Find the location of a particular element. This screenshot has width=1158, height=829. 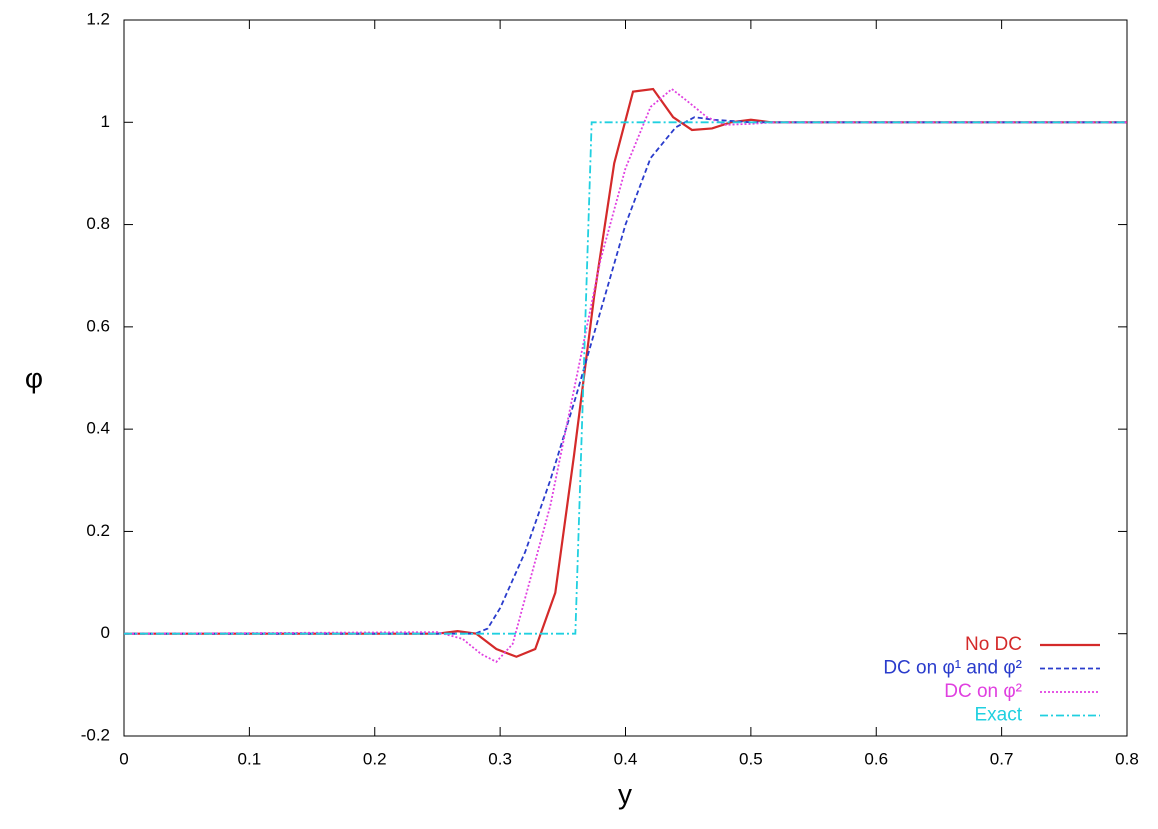

x-tick-label: 0.1 is located at coordinates (250, 758).